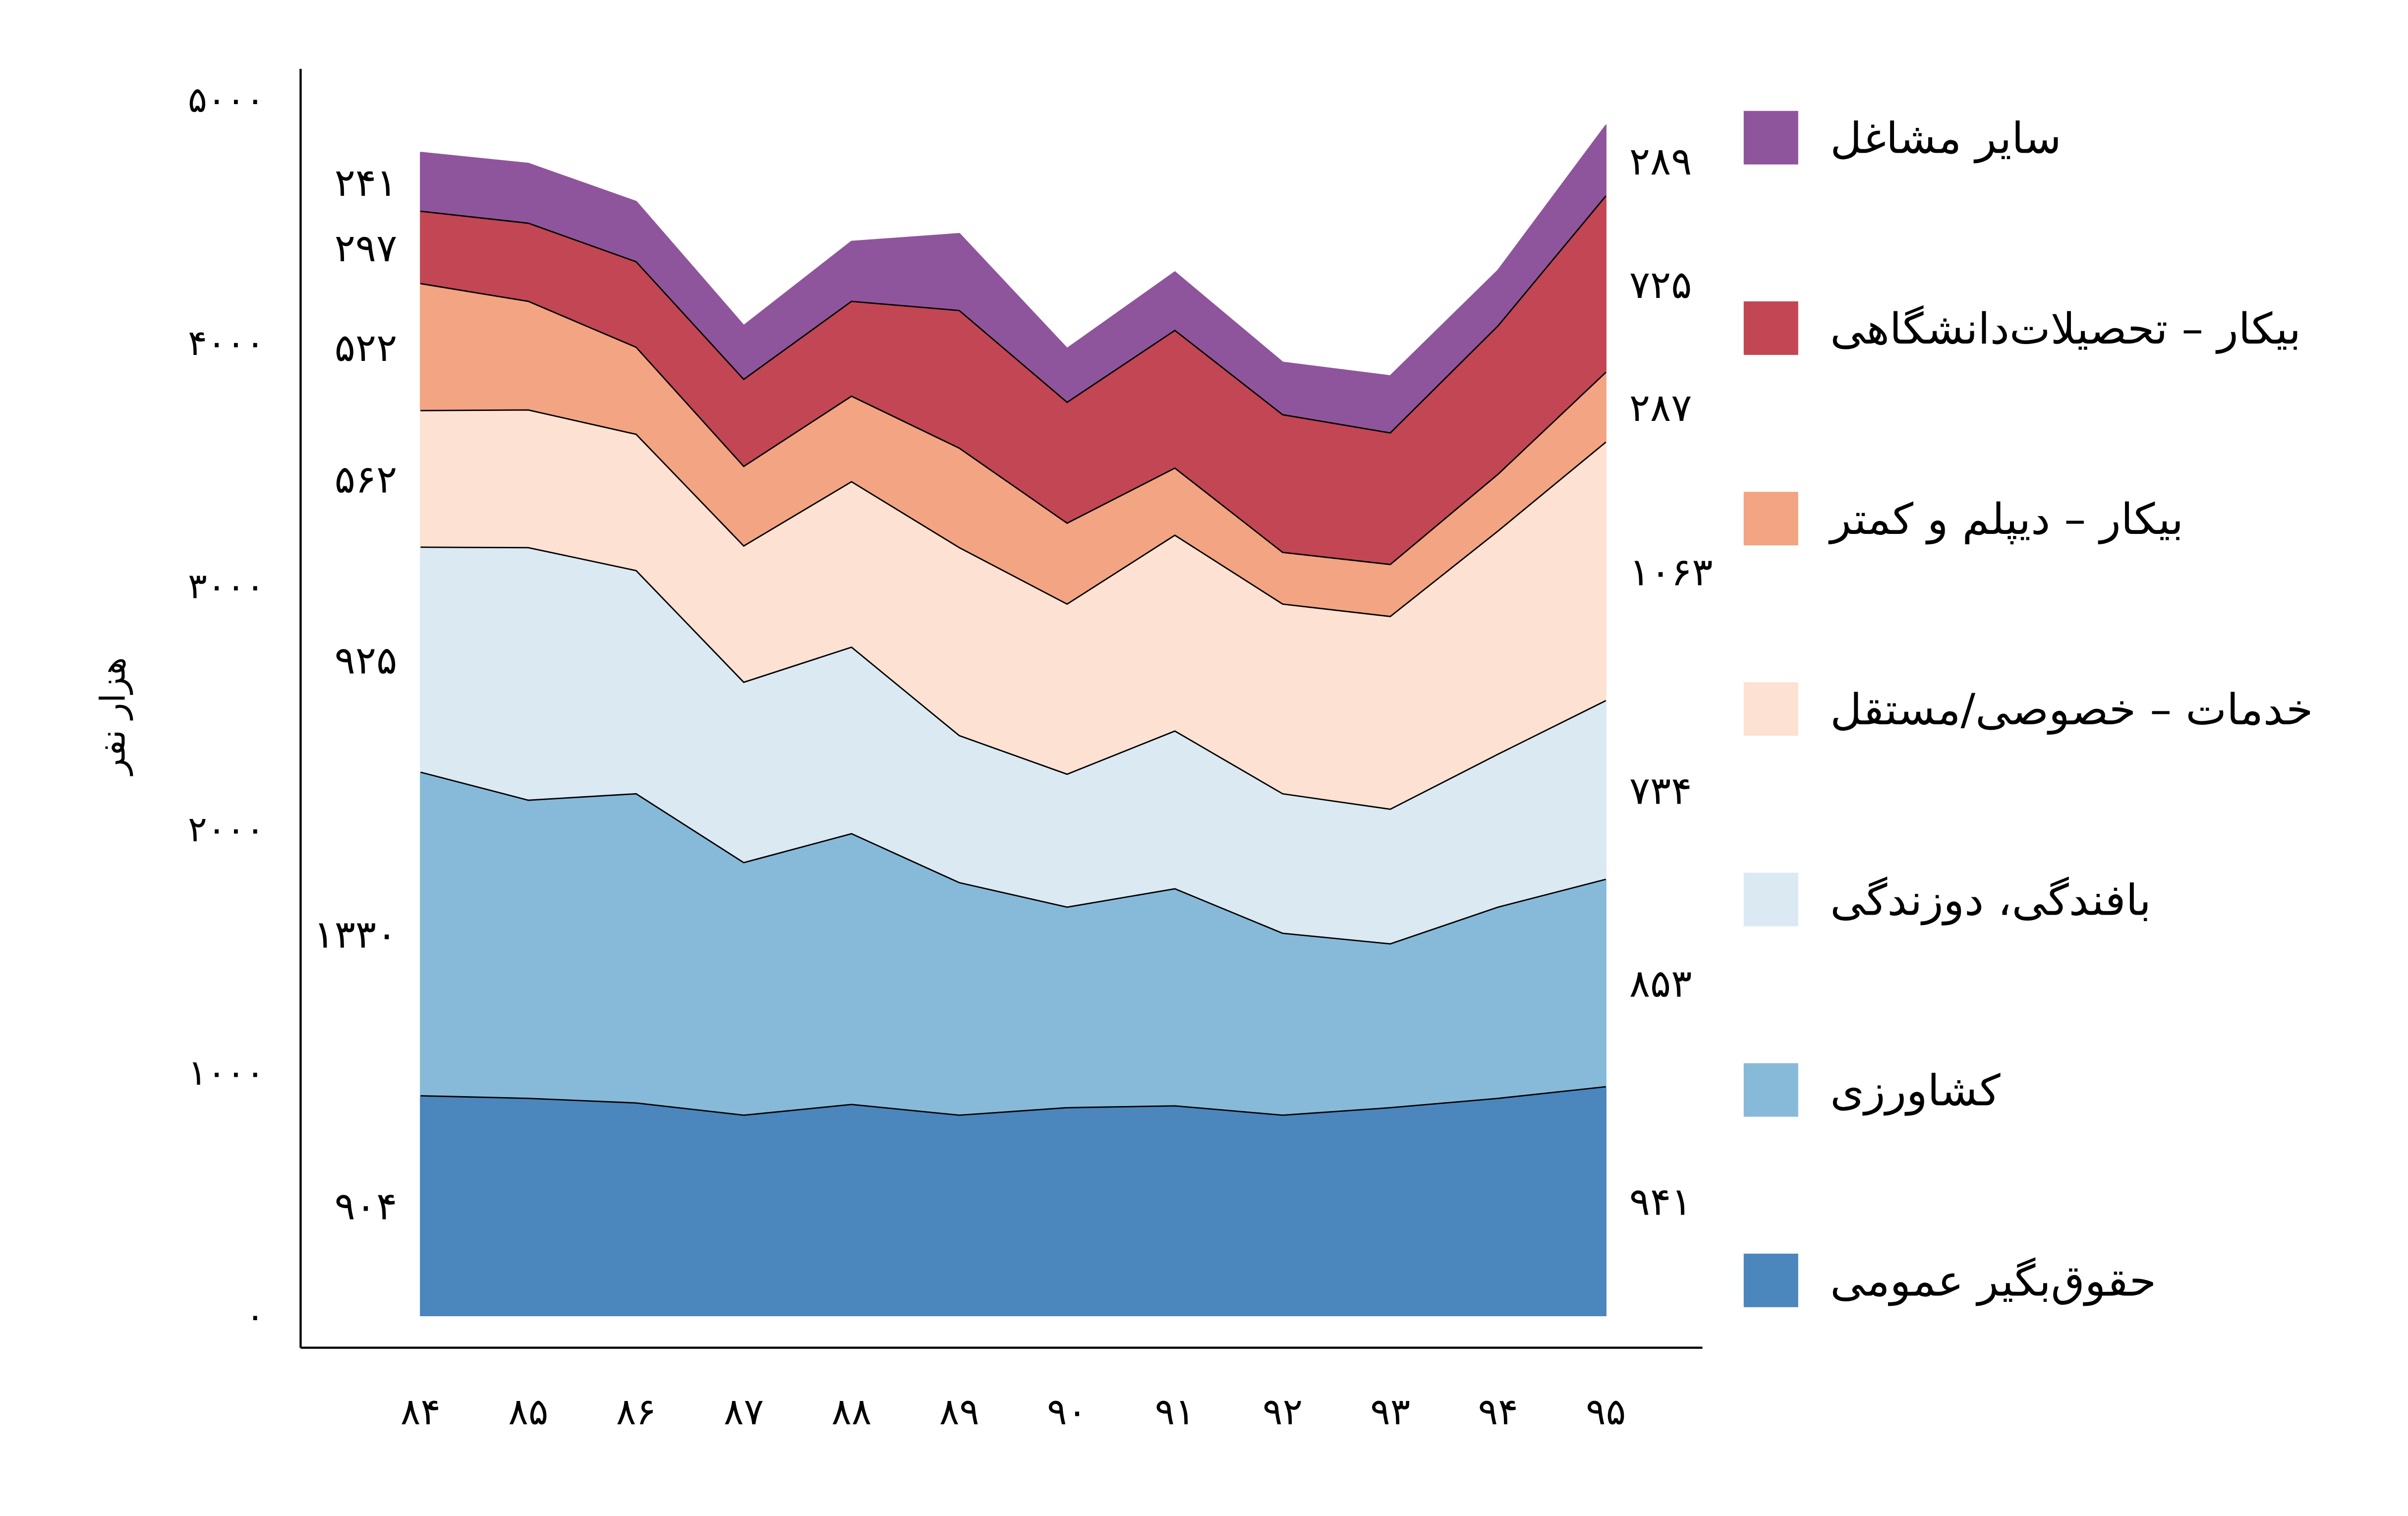 The height and width of the screenshot is (1516, 2408). Describe the element at coordinates (528, 1412) in the screenshot. I see `x-tick-label: ۸۵` at that location.